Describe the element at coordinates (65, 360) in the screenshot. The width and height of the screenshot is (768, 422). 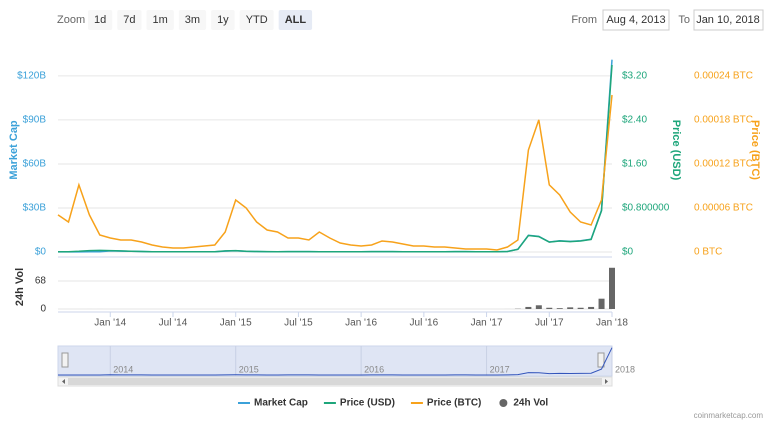
I see `navigator-handle-left` at that location.